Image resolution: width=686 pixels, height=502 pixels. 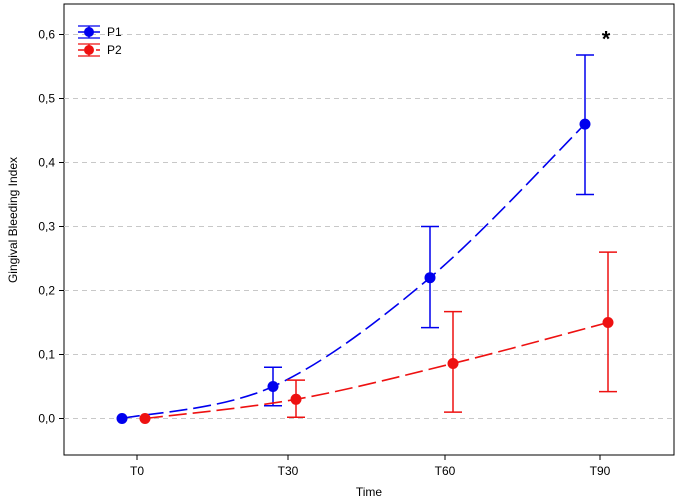 What do you see at coordinates (369, 492) in the screenshot?
I see `x-axis-title: Time` at bounding box center [369, 492].